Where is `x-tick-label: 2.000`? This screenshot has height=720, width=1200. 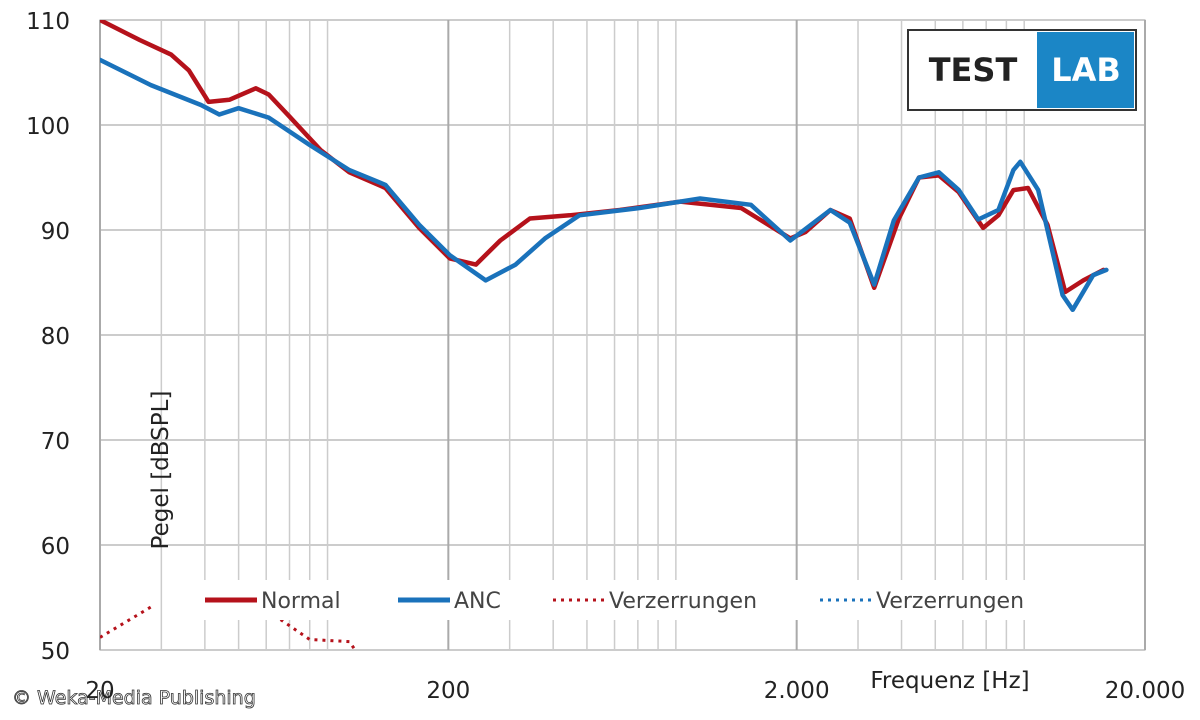 x-tick-label: 2.000 is located at coordinates (797, 691).